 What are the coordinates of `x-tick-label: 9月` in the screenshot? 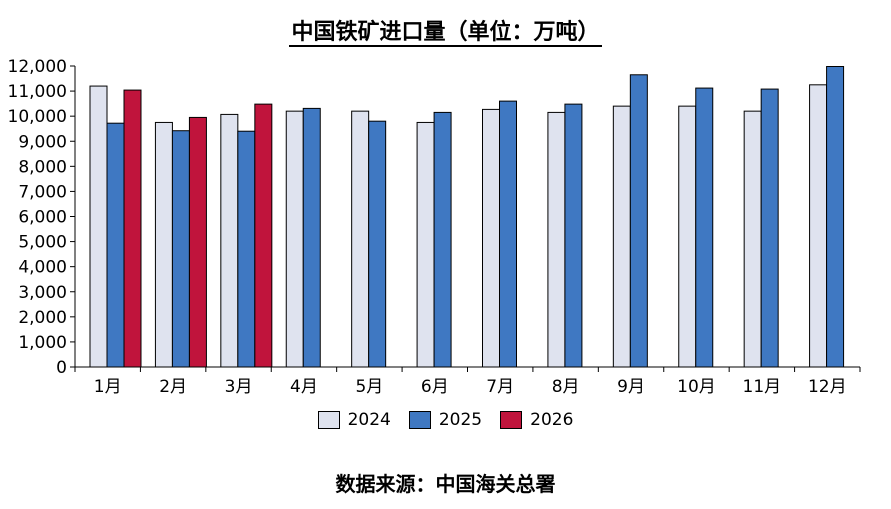 It's located at (631, 387).